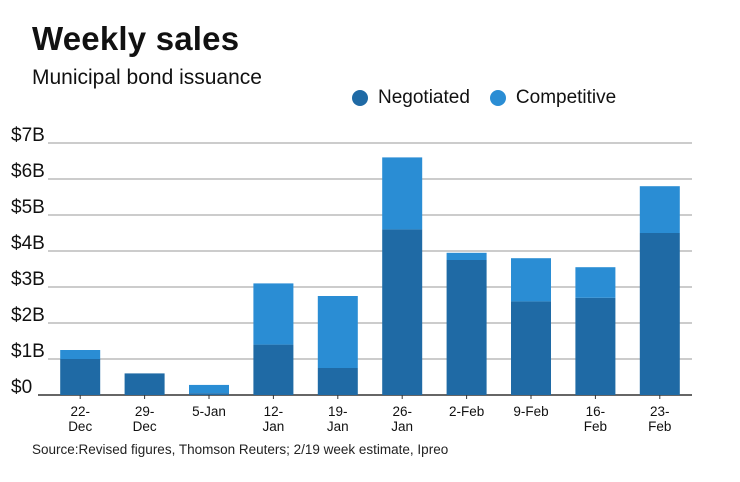 The height and width of the screenshot is (482, 740). I want to click on legend-label-competitive: Competitive, so click(566, 97).